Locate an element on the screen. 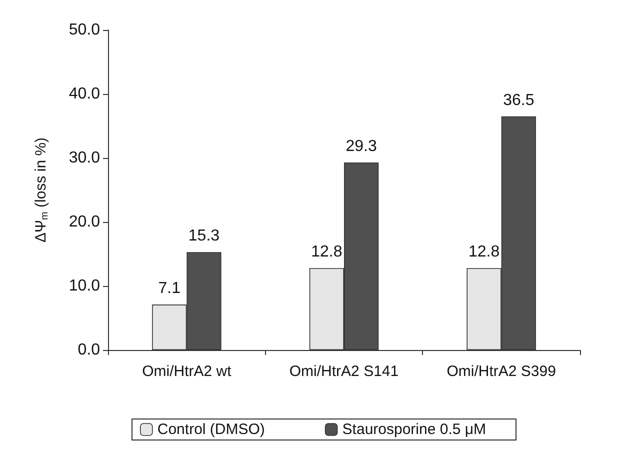 This screenshot has height=458, width=626. legend-label: Control (DMSO) is located at coordinates (211, 429).